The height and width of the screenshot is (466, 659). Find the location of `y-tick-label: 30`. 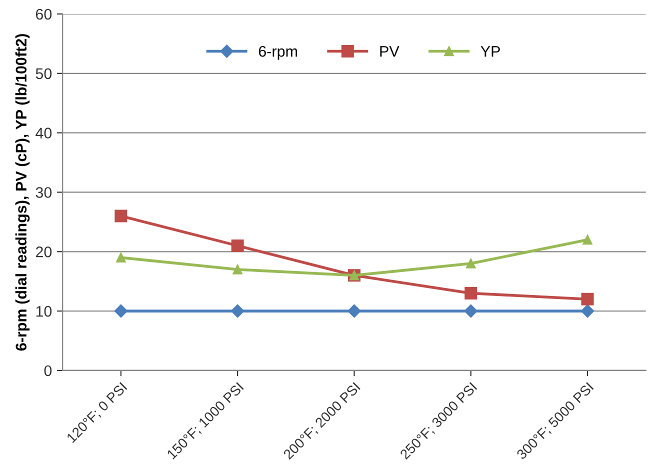

y-tick-label: 30 is located at coordinates (44, 192).